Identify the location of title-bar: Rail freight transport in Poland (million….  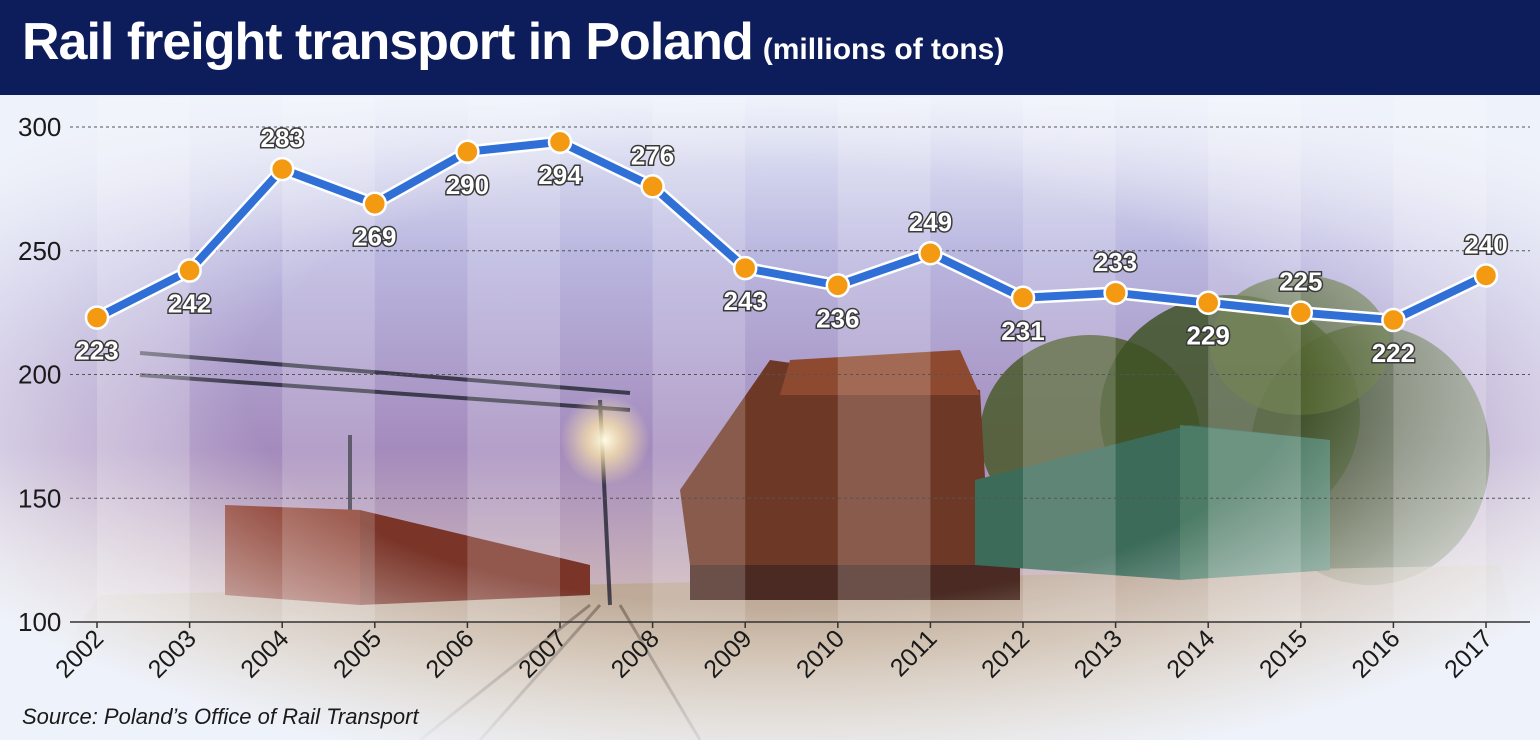
(770, 47).